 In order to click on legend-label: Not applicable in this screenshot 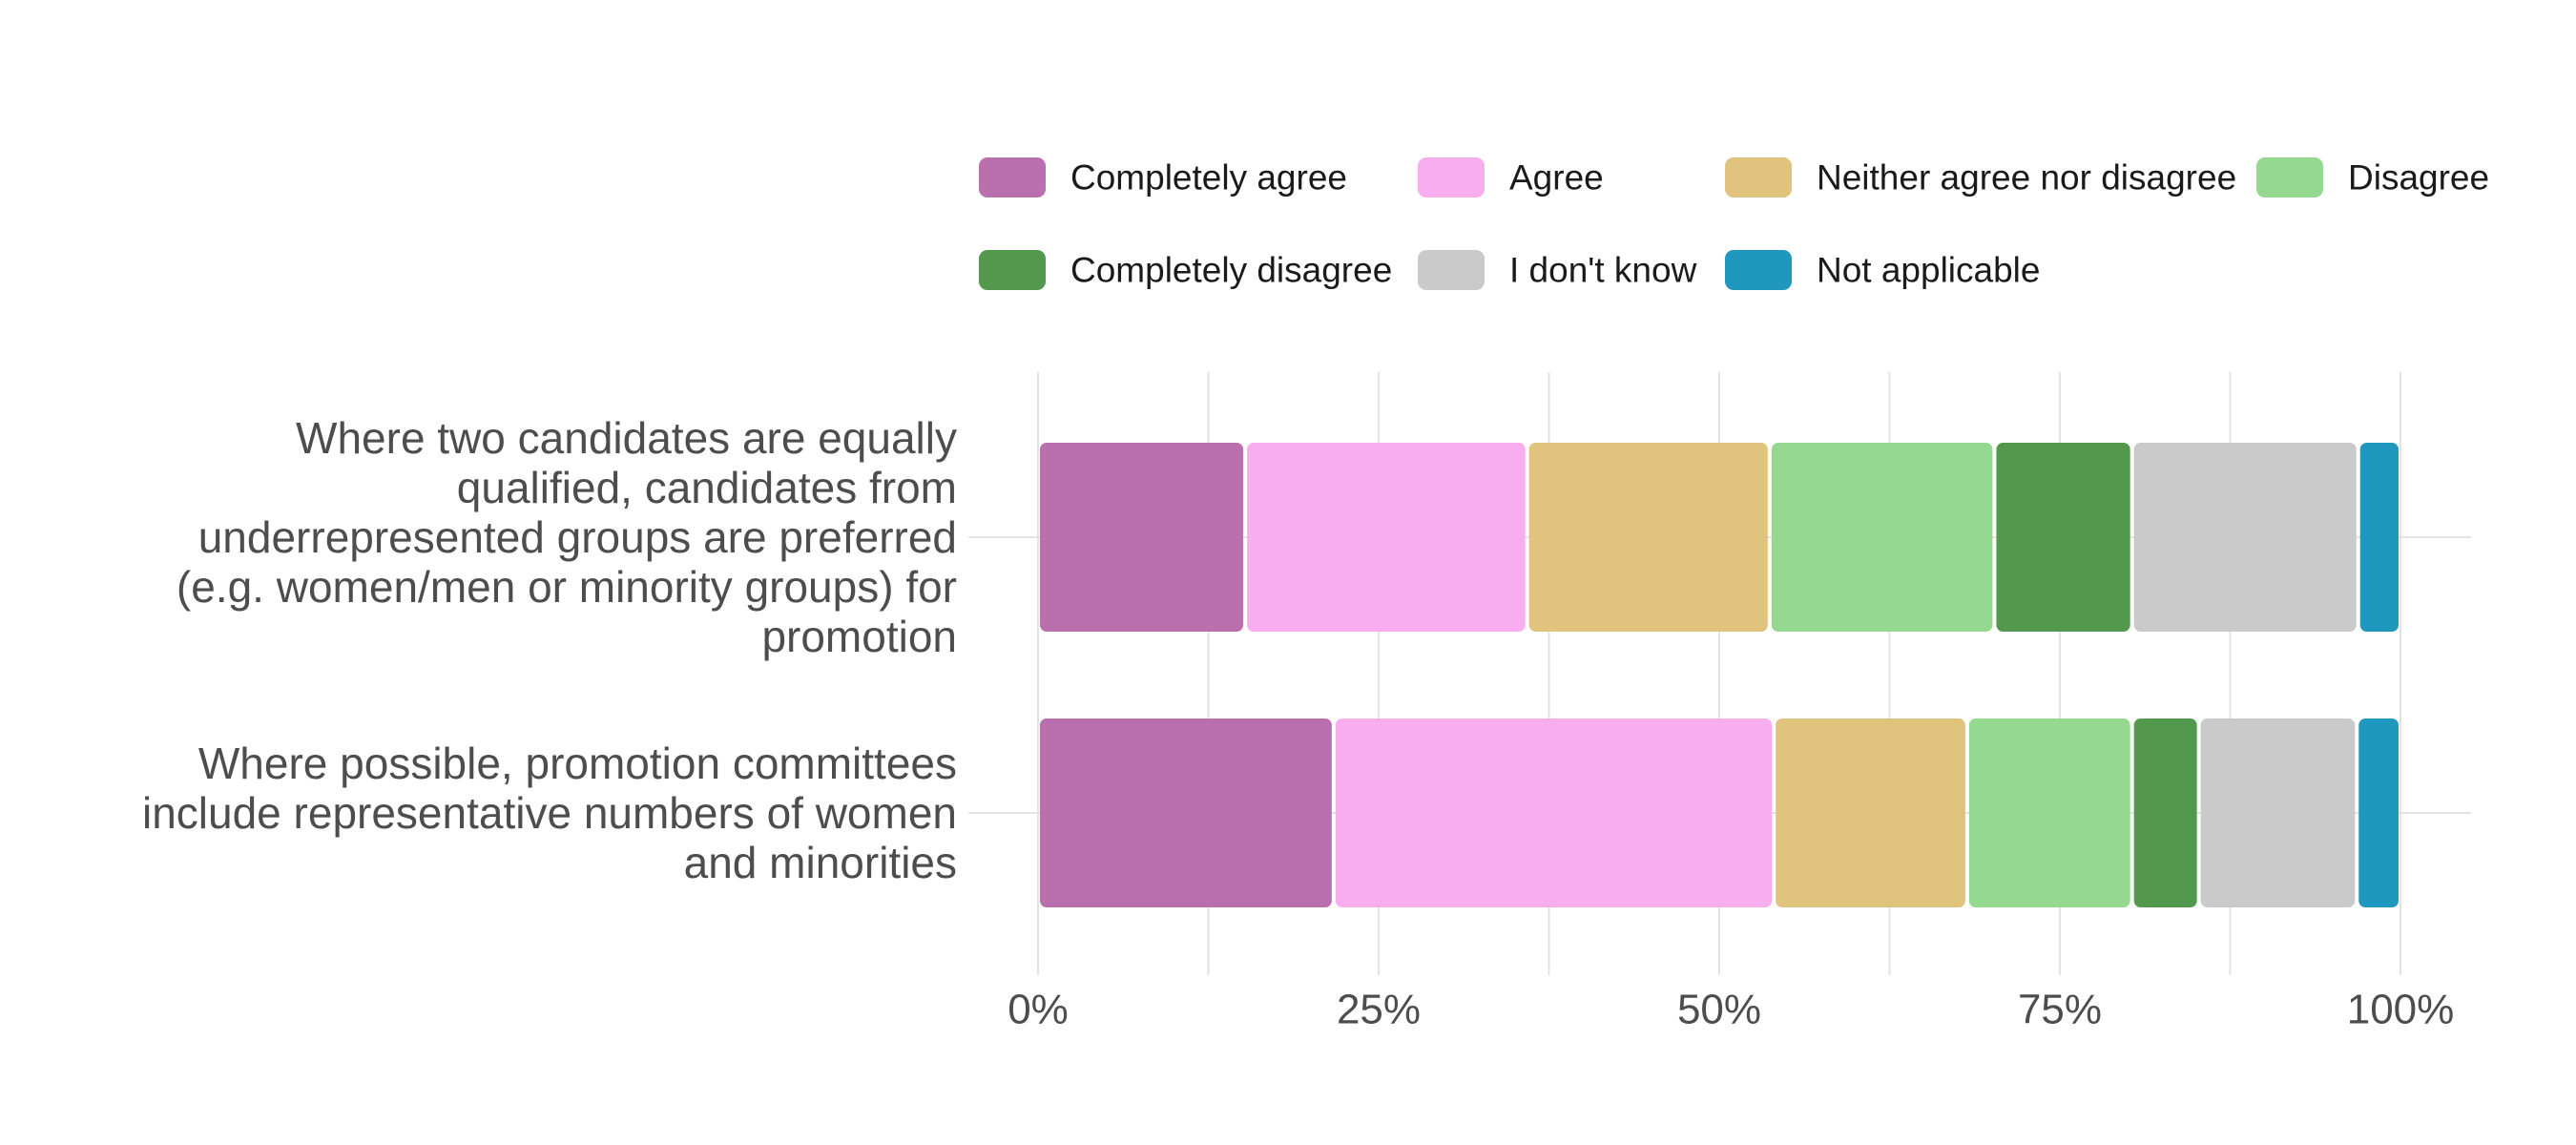, I will do `click(1928, 270)`.